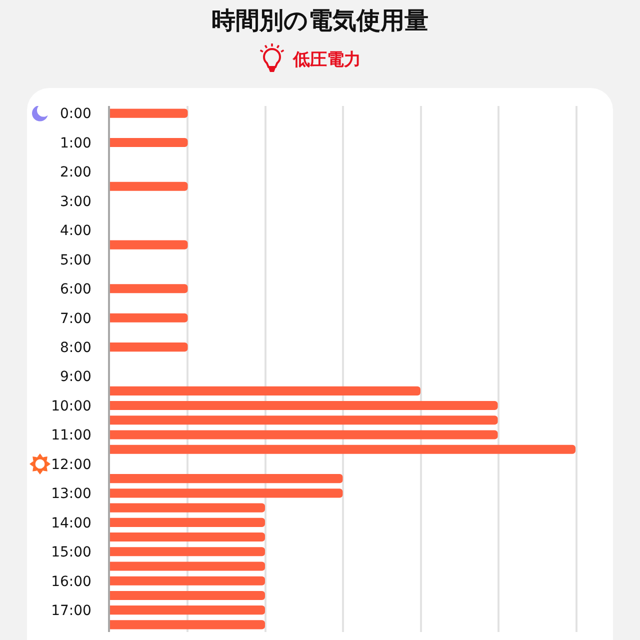 The height and width of the screenshot is (640, 640). I want to click on y-tick-label: 14:00, so click(71, 523).